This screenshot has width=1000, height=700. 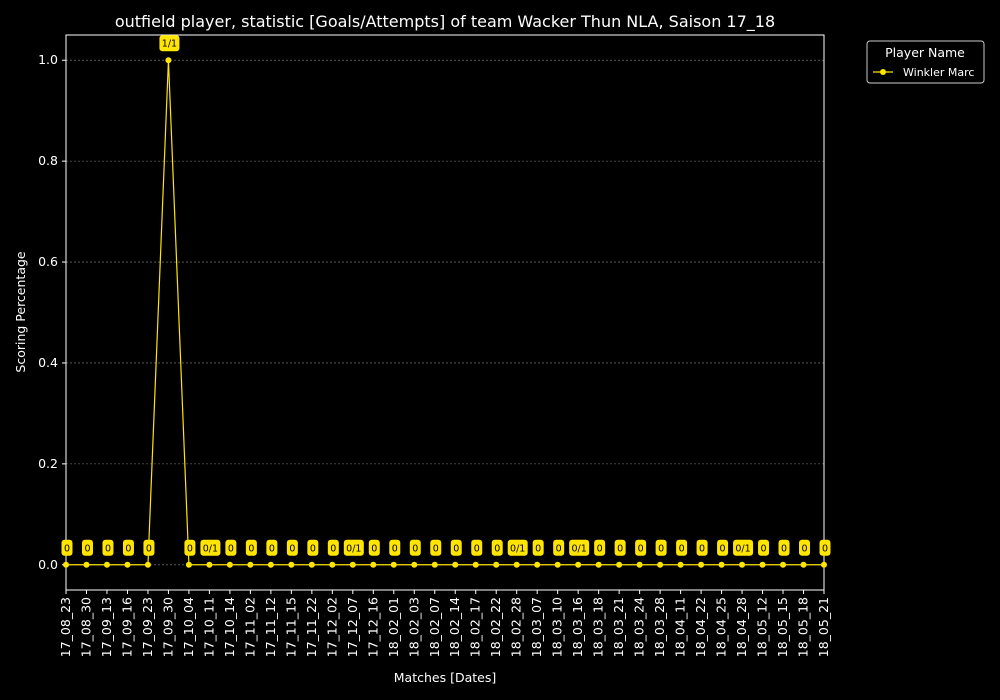 What do you see at coordinates (680, 627) in the screenshot?
I see `x-tick-label: 18_04_11` at bounding box center [680, 627].